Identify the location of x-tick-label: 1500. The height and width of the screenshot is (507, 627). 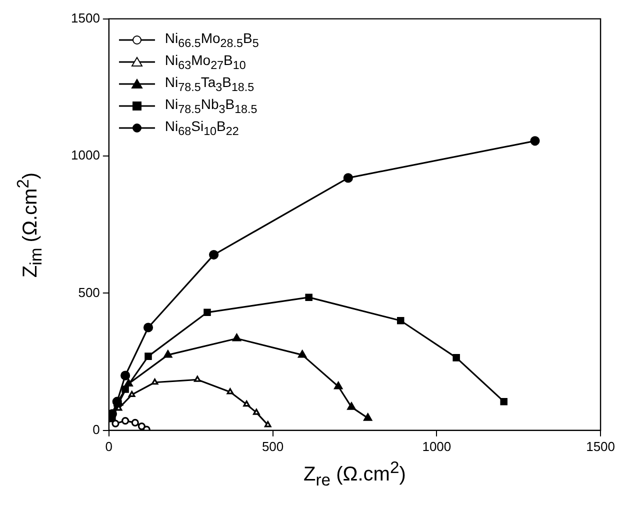
(600, 446).